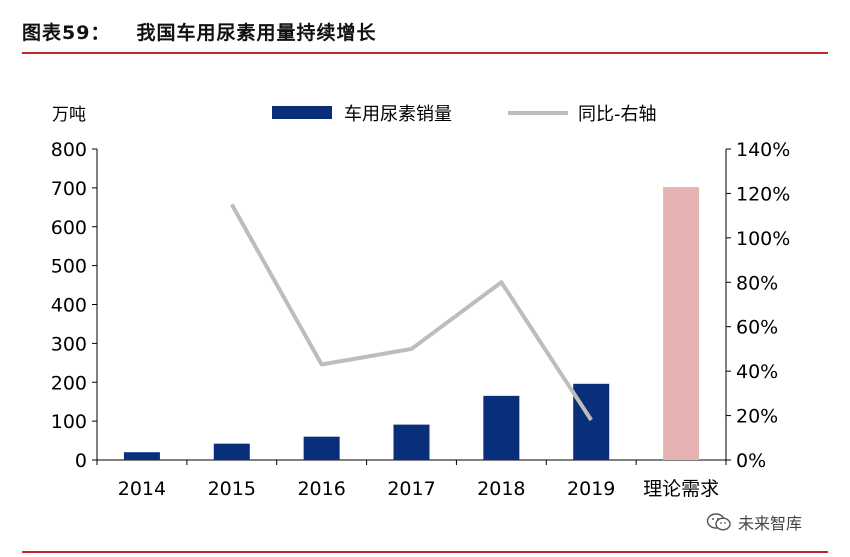 Image resolution: width=850 pixels, height=557 pixels. I want to click on legend-label-line: 同比-右轴, so click(617, 114).